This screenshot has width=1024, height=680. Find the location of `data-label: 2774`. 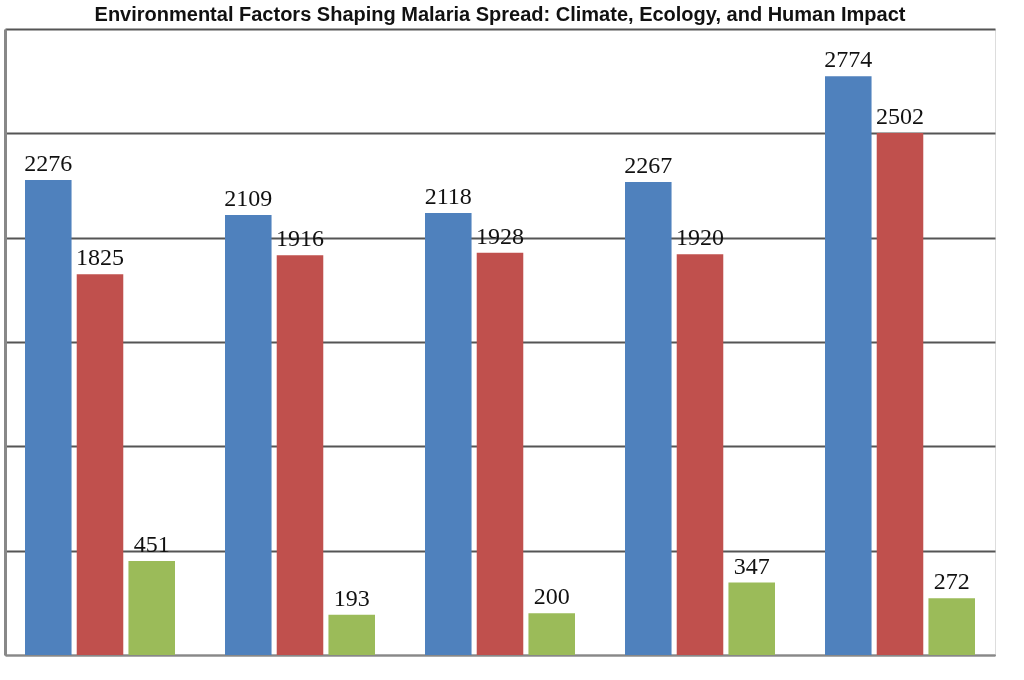

data-label: 2774 is located at coordinates (848, 59).